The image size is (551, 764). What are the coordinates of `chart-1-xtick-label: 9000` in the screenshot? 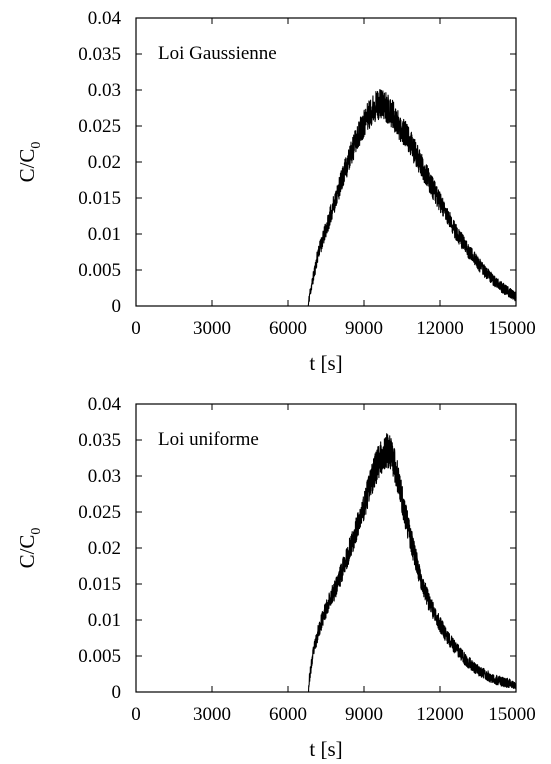 It's located at (364, 328).